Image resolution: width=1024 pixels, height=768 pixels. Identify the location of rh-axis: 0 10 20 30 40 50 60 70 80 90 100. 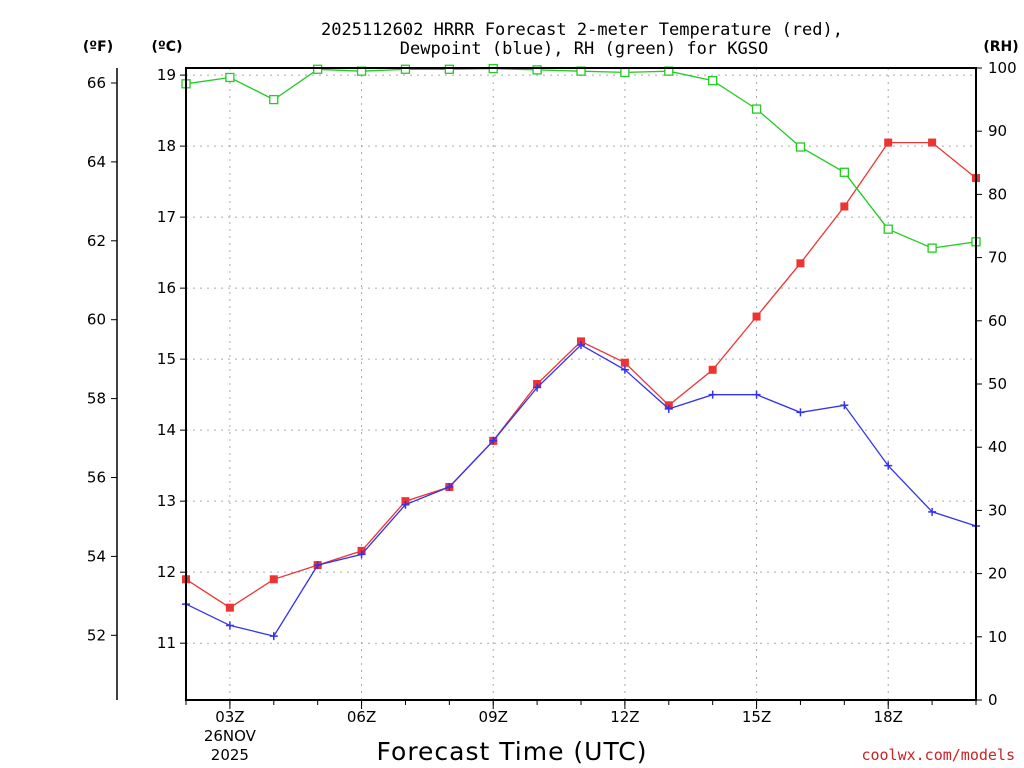
(996, 384).